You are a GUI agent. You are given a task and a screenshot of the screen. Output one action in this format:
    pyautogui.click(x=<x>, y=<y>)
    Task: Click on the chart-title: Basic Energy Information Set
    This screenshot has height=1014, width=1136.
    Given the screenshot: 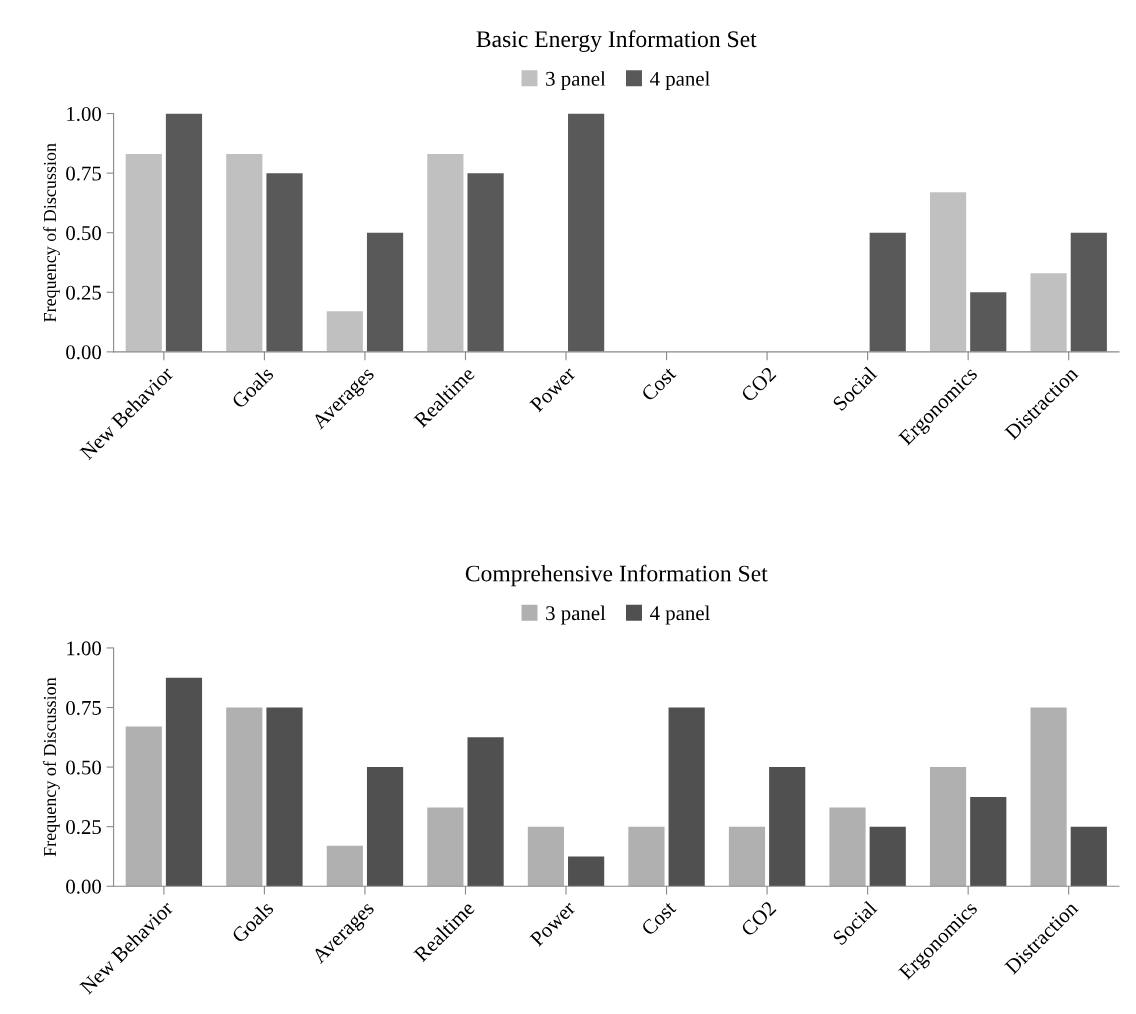 What is the action you would take?
    pyautogui.click(x=616, y=41)
    